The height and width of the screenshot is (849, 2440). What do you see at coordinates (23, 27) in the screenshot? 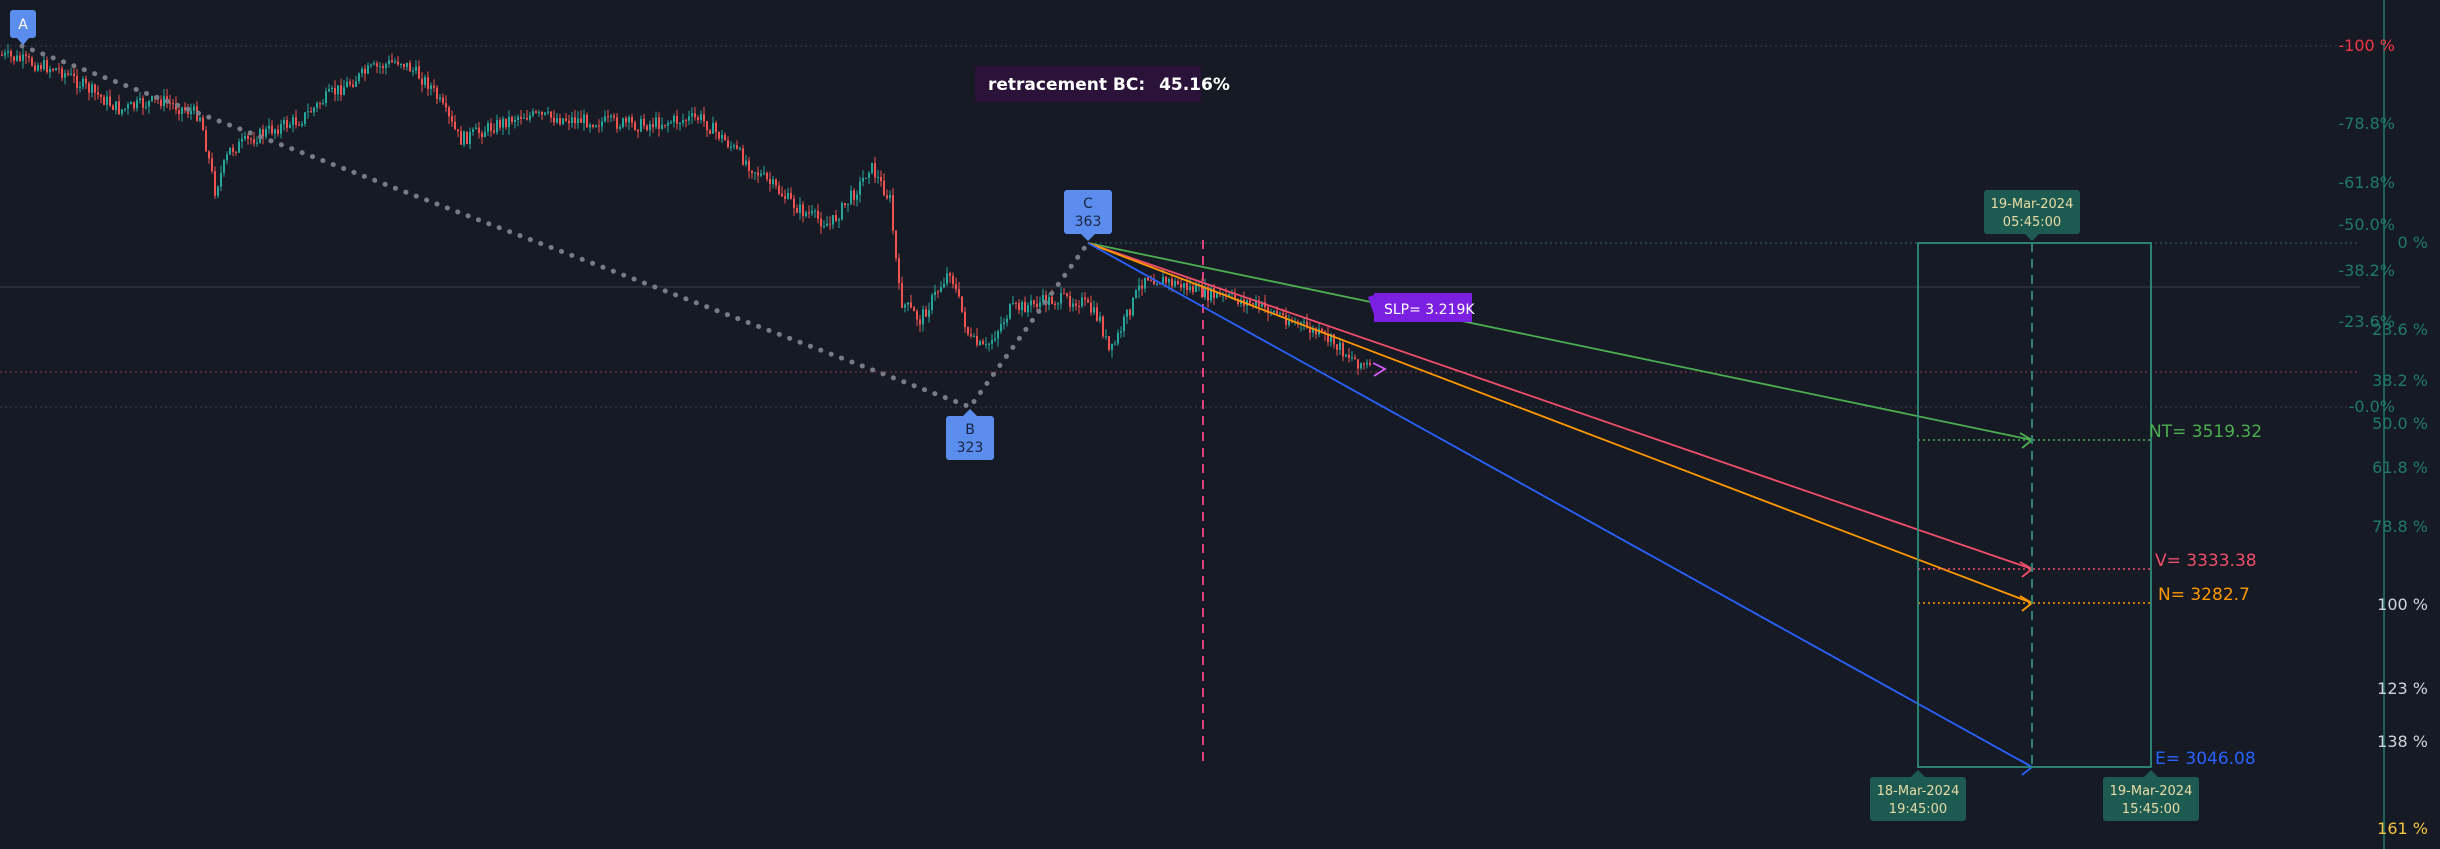
I see `point-a-marker: A` at bounding box center [23, 27].